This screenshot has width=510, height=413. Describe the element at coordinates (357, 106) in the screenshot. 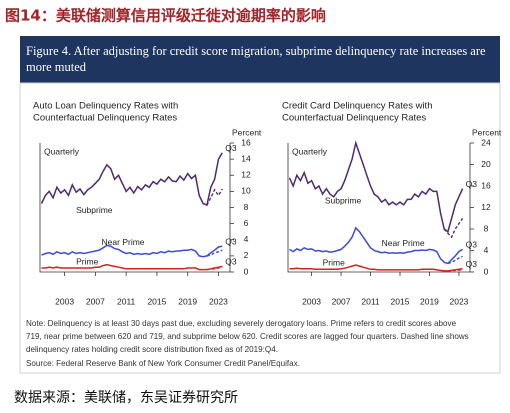

I see `chart-title: Credit Card Delinquency Rates with` at that location.